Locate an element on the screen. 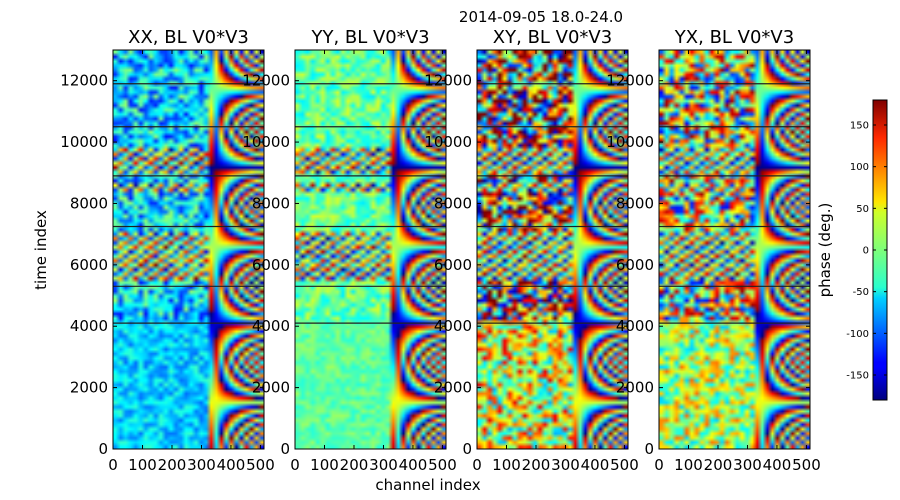 Image resolution: width=900 pixels, height=500 pixels. colorbar-tick-label: -100 is located at coordinates (857, 334).